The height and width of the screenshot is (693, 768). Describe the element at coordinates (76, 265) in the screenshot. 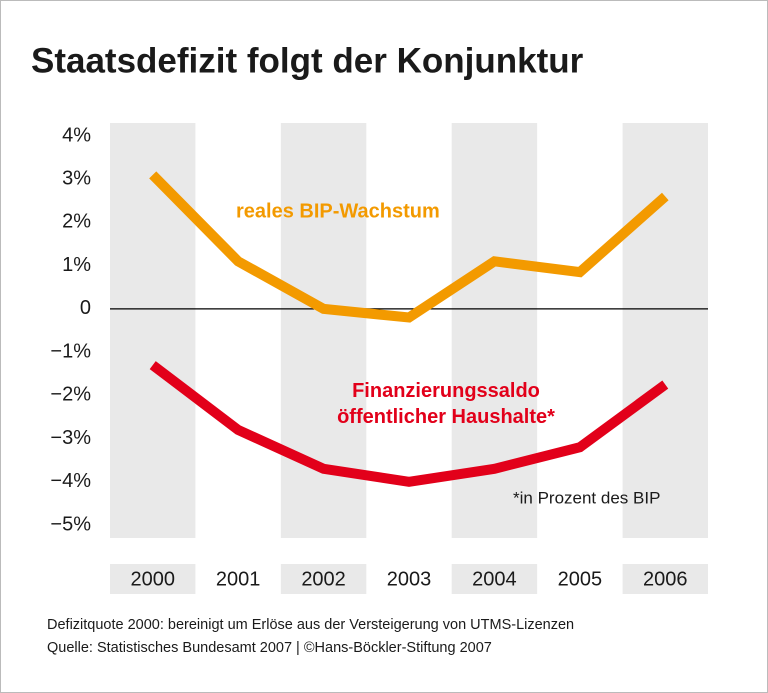

I see `y-tick-label: 1%` at that location.